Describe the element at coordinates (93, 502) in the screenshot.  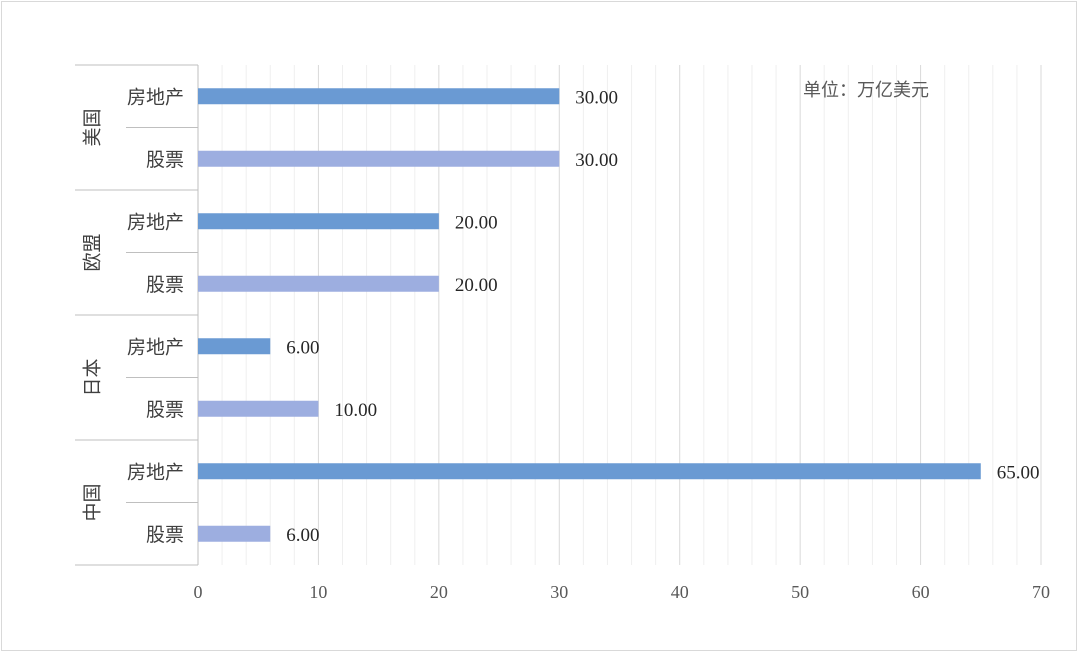
I see `group-label: 中国` at that location.